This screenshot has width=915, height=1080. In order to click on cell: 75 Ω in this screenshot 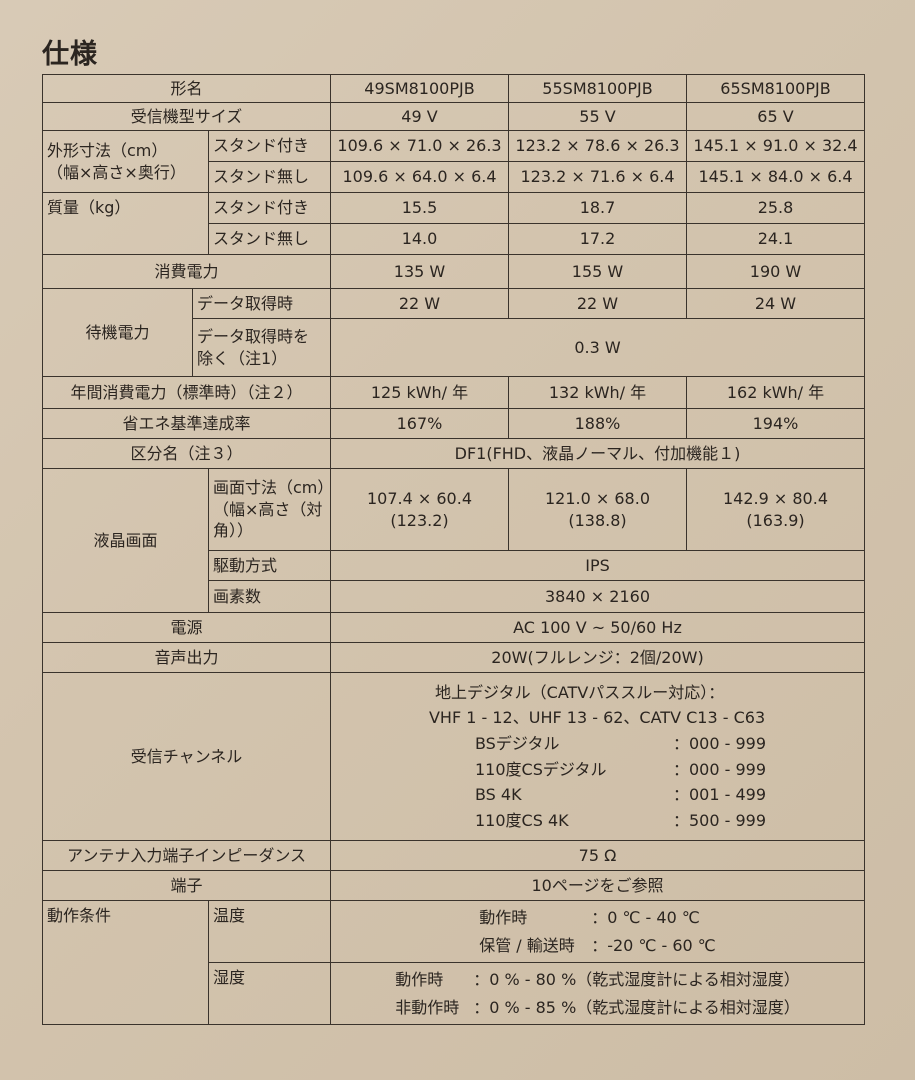, I will do `click(597, 855)`.